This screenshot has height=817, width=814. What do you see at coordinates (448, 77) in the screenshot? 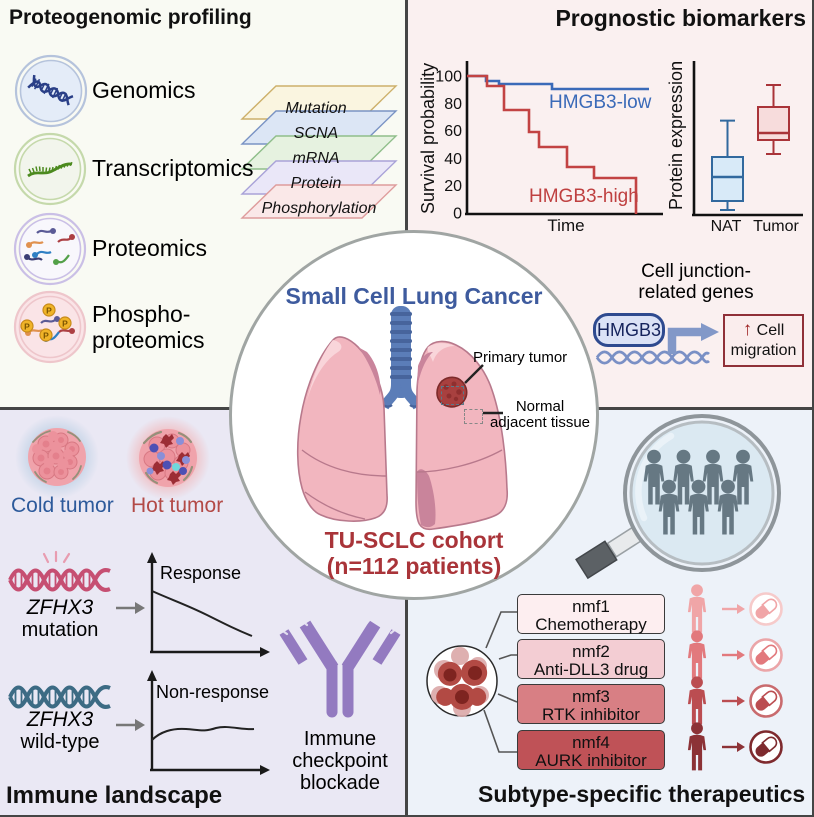
I see `svg-text: 100` at bounding box center [448, 77].